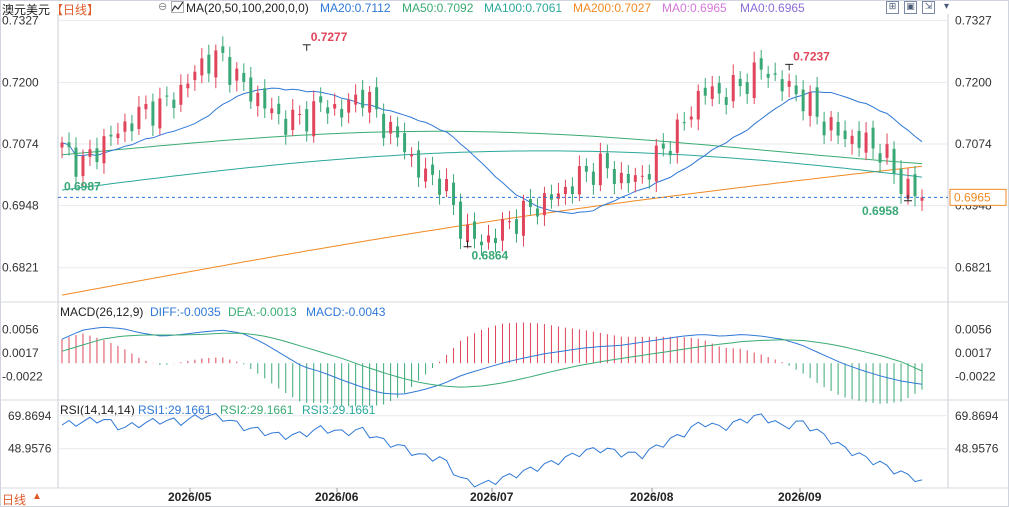 The image size is (1009, 507). Describe the element at coordinates (257, 410) in the screenshot. I see `rsi2-label: RSI2:29.1661` at that location.